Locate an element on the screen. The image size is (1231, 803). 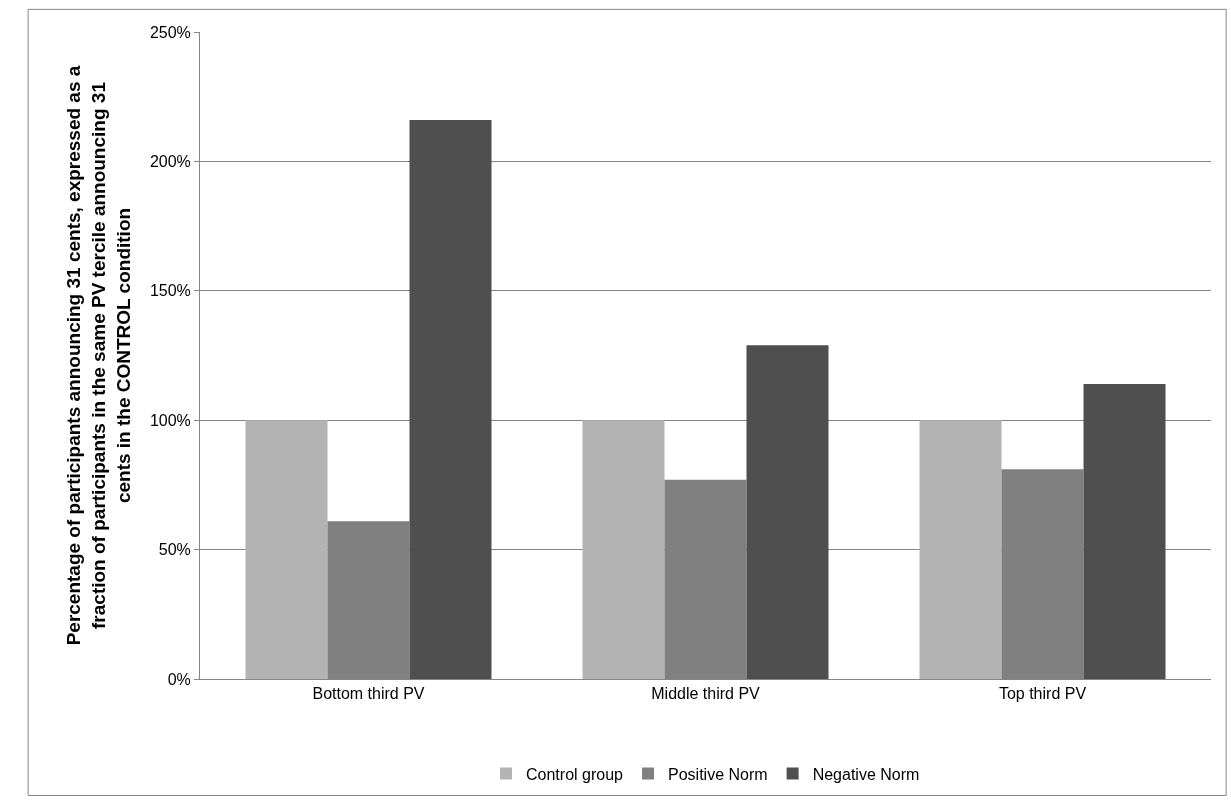
y-tick-label: 200% is located at coordinates (170, 161).